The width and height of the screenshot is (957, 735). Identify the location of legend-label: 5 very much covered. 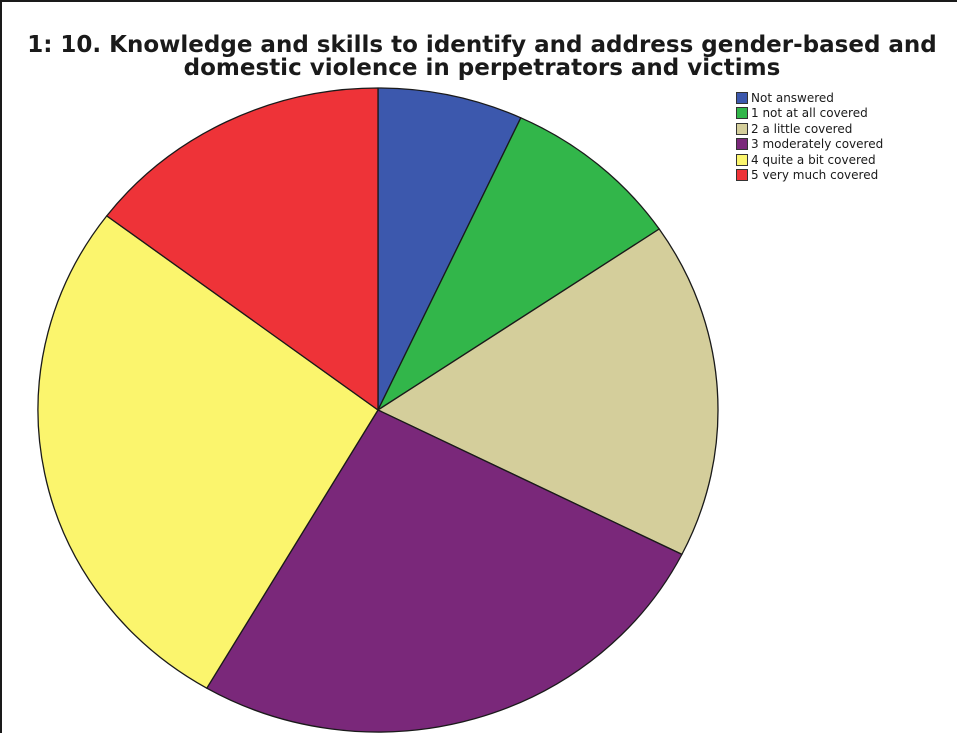
(815, 175).